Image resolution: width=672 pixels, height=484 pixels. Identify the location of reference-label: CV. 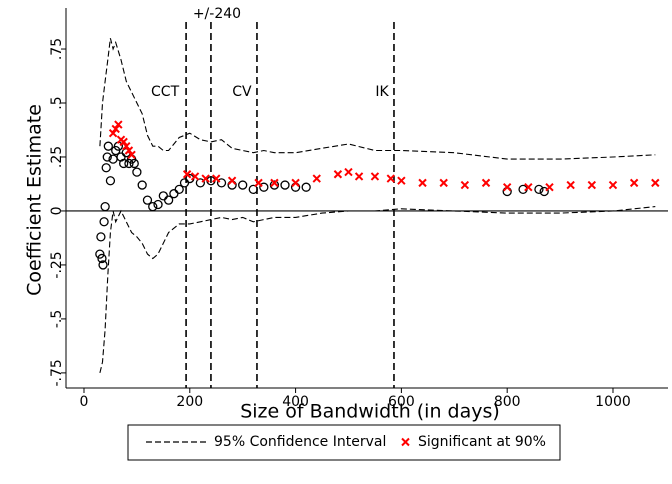
(242, 92).